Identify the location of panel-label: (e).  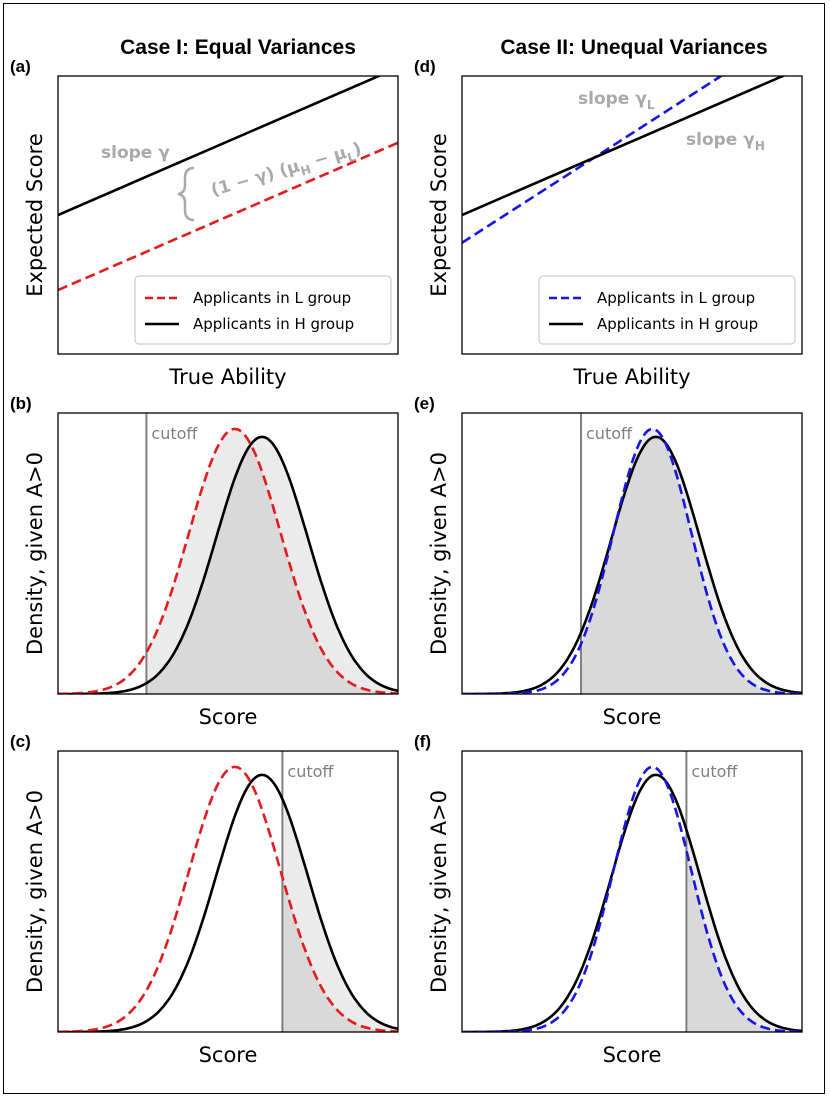
(424, 403).